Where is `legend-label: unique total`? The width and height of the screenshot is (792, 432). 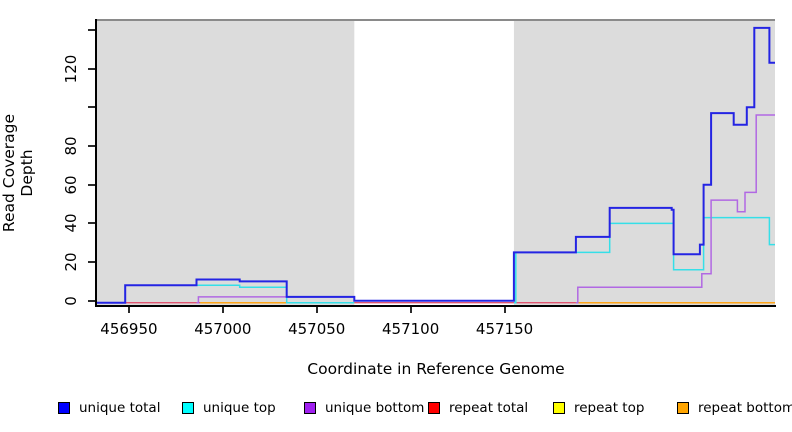 legend-label: unique total is located at coordinates (120, 408).